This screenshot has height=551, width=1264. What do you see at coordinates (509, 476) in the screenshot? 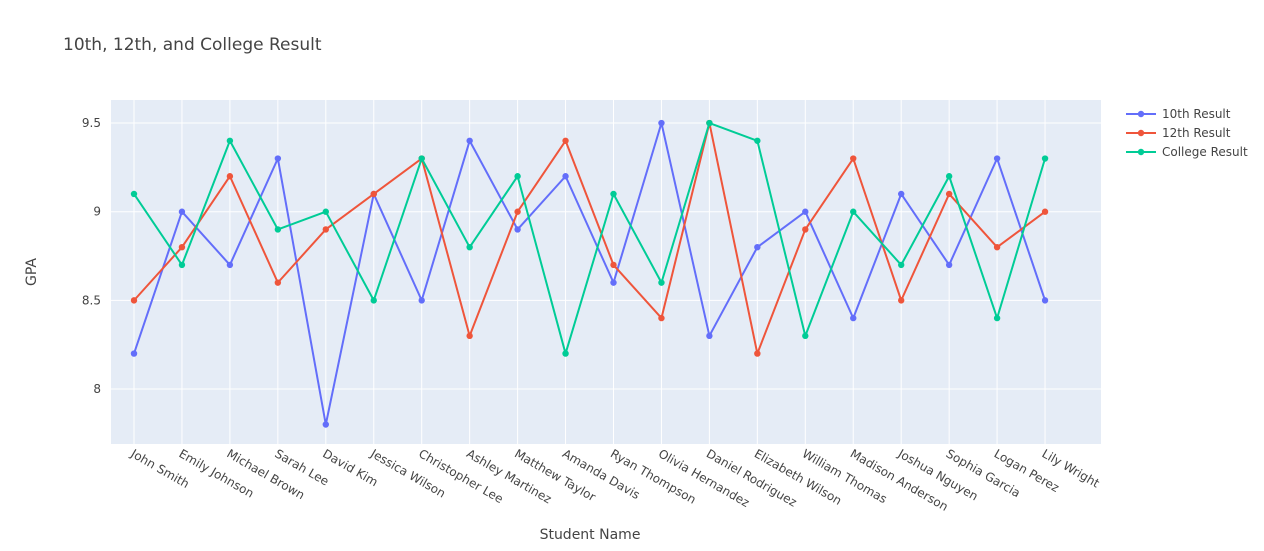
I see `x-tick-label: Ashley Martinez` at bounding box center [509, 476].